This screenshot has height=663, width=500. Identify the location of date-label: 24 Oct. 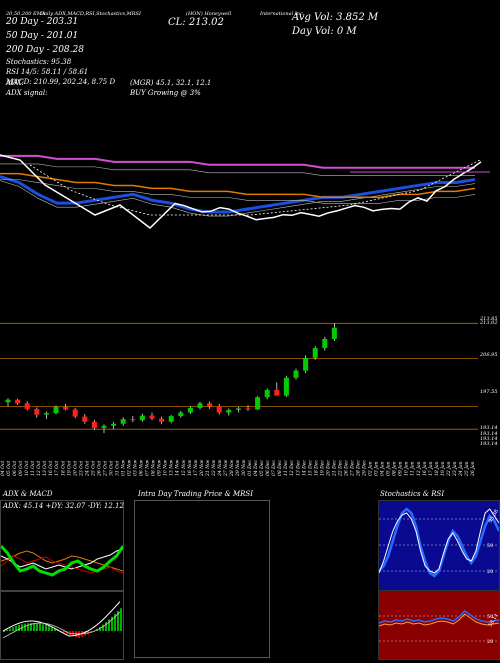
(87, 469).